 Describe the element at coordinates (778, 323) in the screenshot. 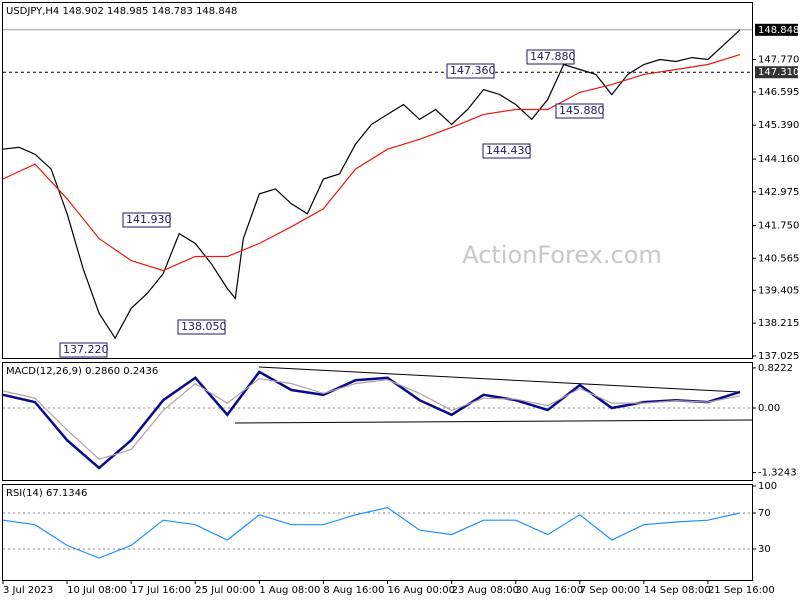

I see `y-tick-label: 138.215` at that location.